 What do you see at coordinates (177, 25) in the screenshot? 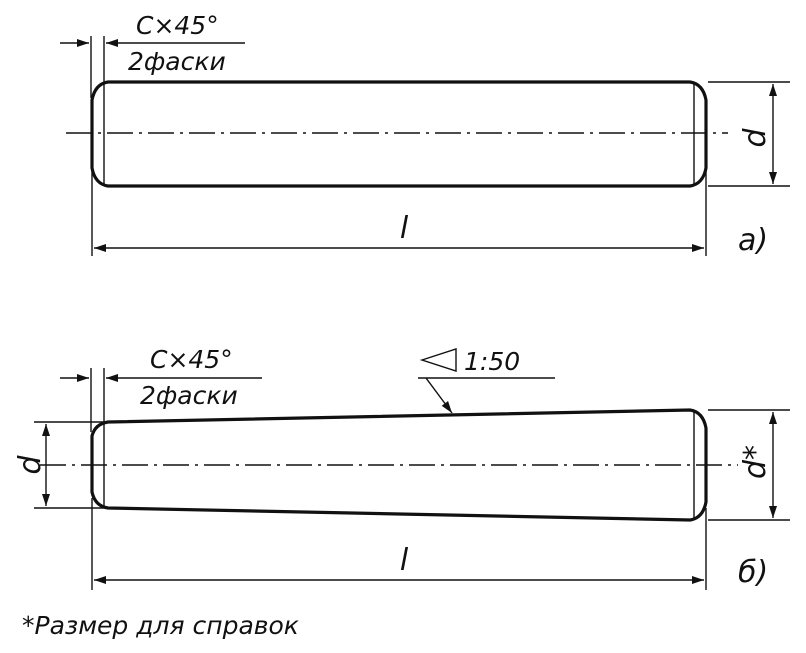
I see `pin-a-chamfer-label: C×45°` at bounding box center [177, 25].